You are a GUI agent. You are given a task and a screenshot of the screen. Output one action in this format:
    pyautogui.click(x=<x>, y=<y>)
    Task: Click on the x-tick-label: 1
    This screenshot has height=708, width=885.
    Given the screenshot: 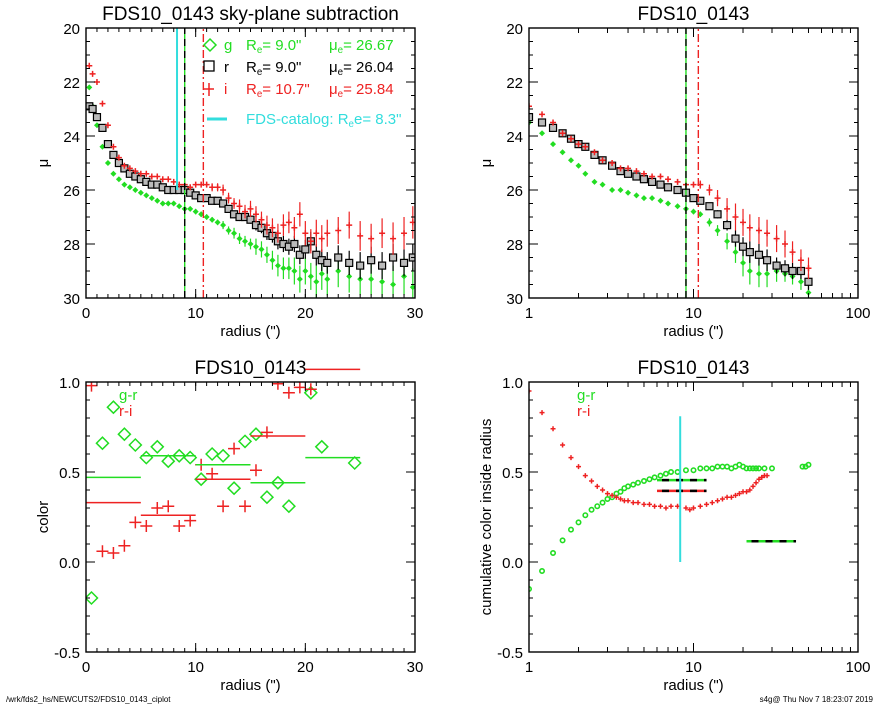 What is the action you would take?
    pyautogui.click(x=529, y=313)
    